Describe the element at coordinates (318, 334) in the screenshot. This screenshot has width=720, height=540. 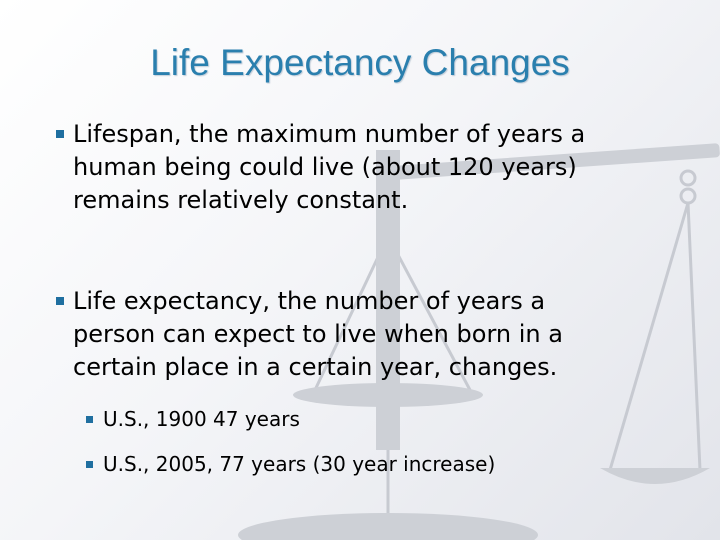
I see `bullet-line: person can expect to live when born in a` at that location.